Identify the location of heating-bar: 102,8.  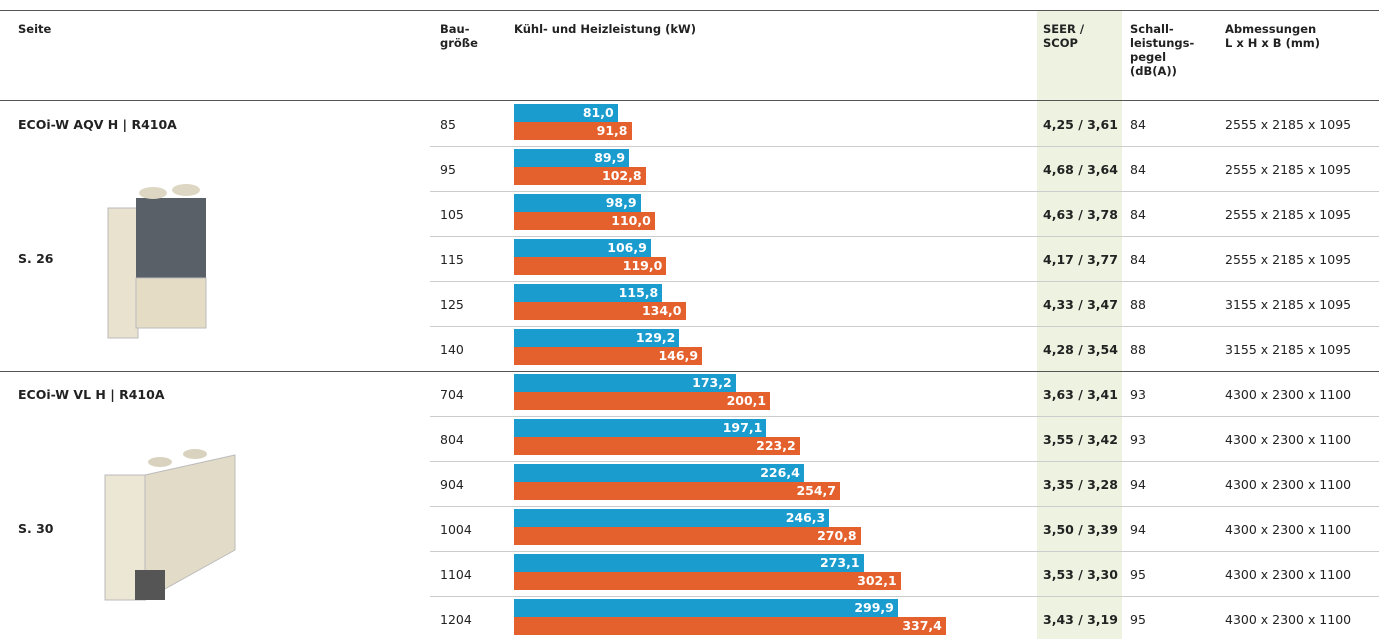
(580, 176).